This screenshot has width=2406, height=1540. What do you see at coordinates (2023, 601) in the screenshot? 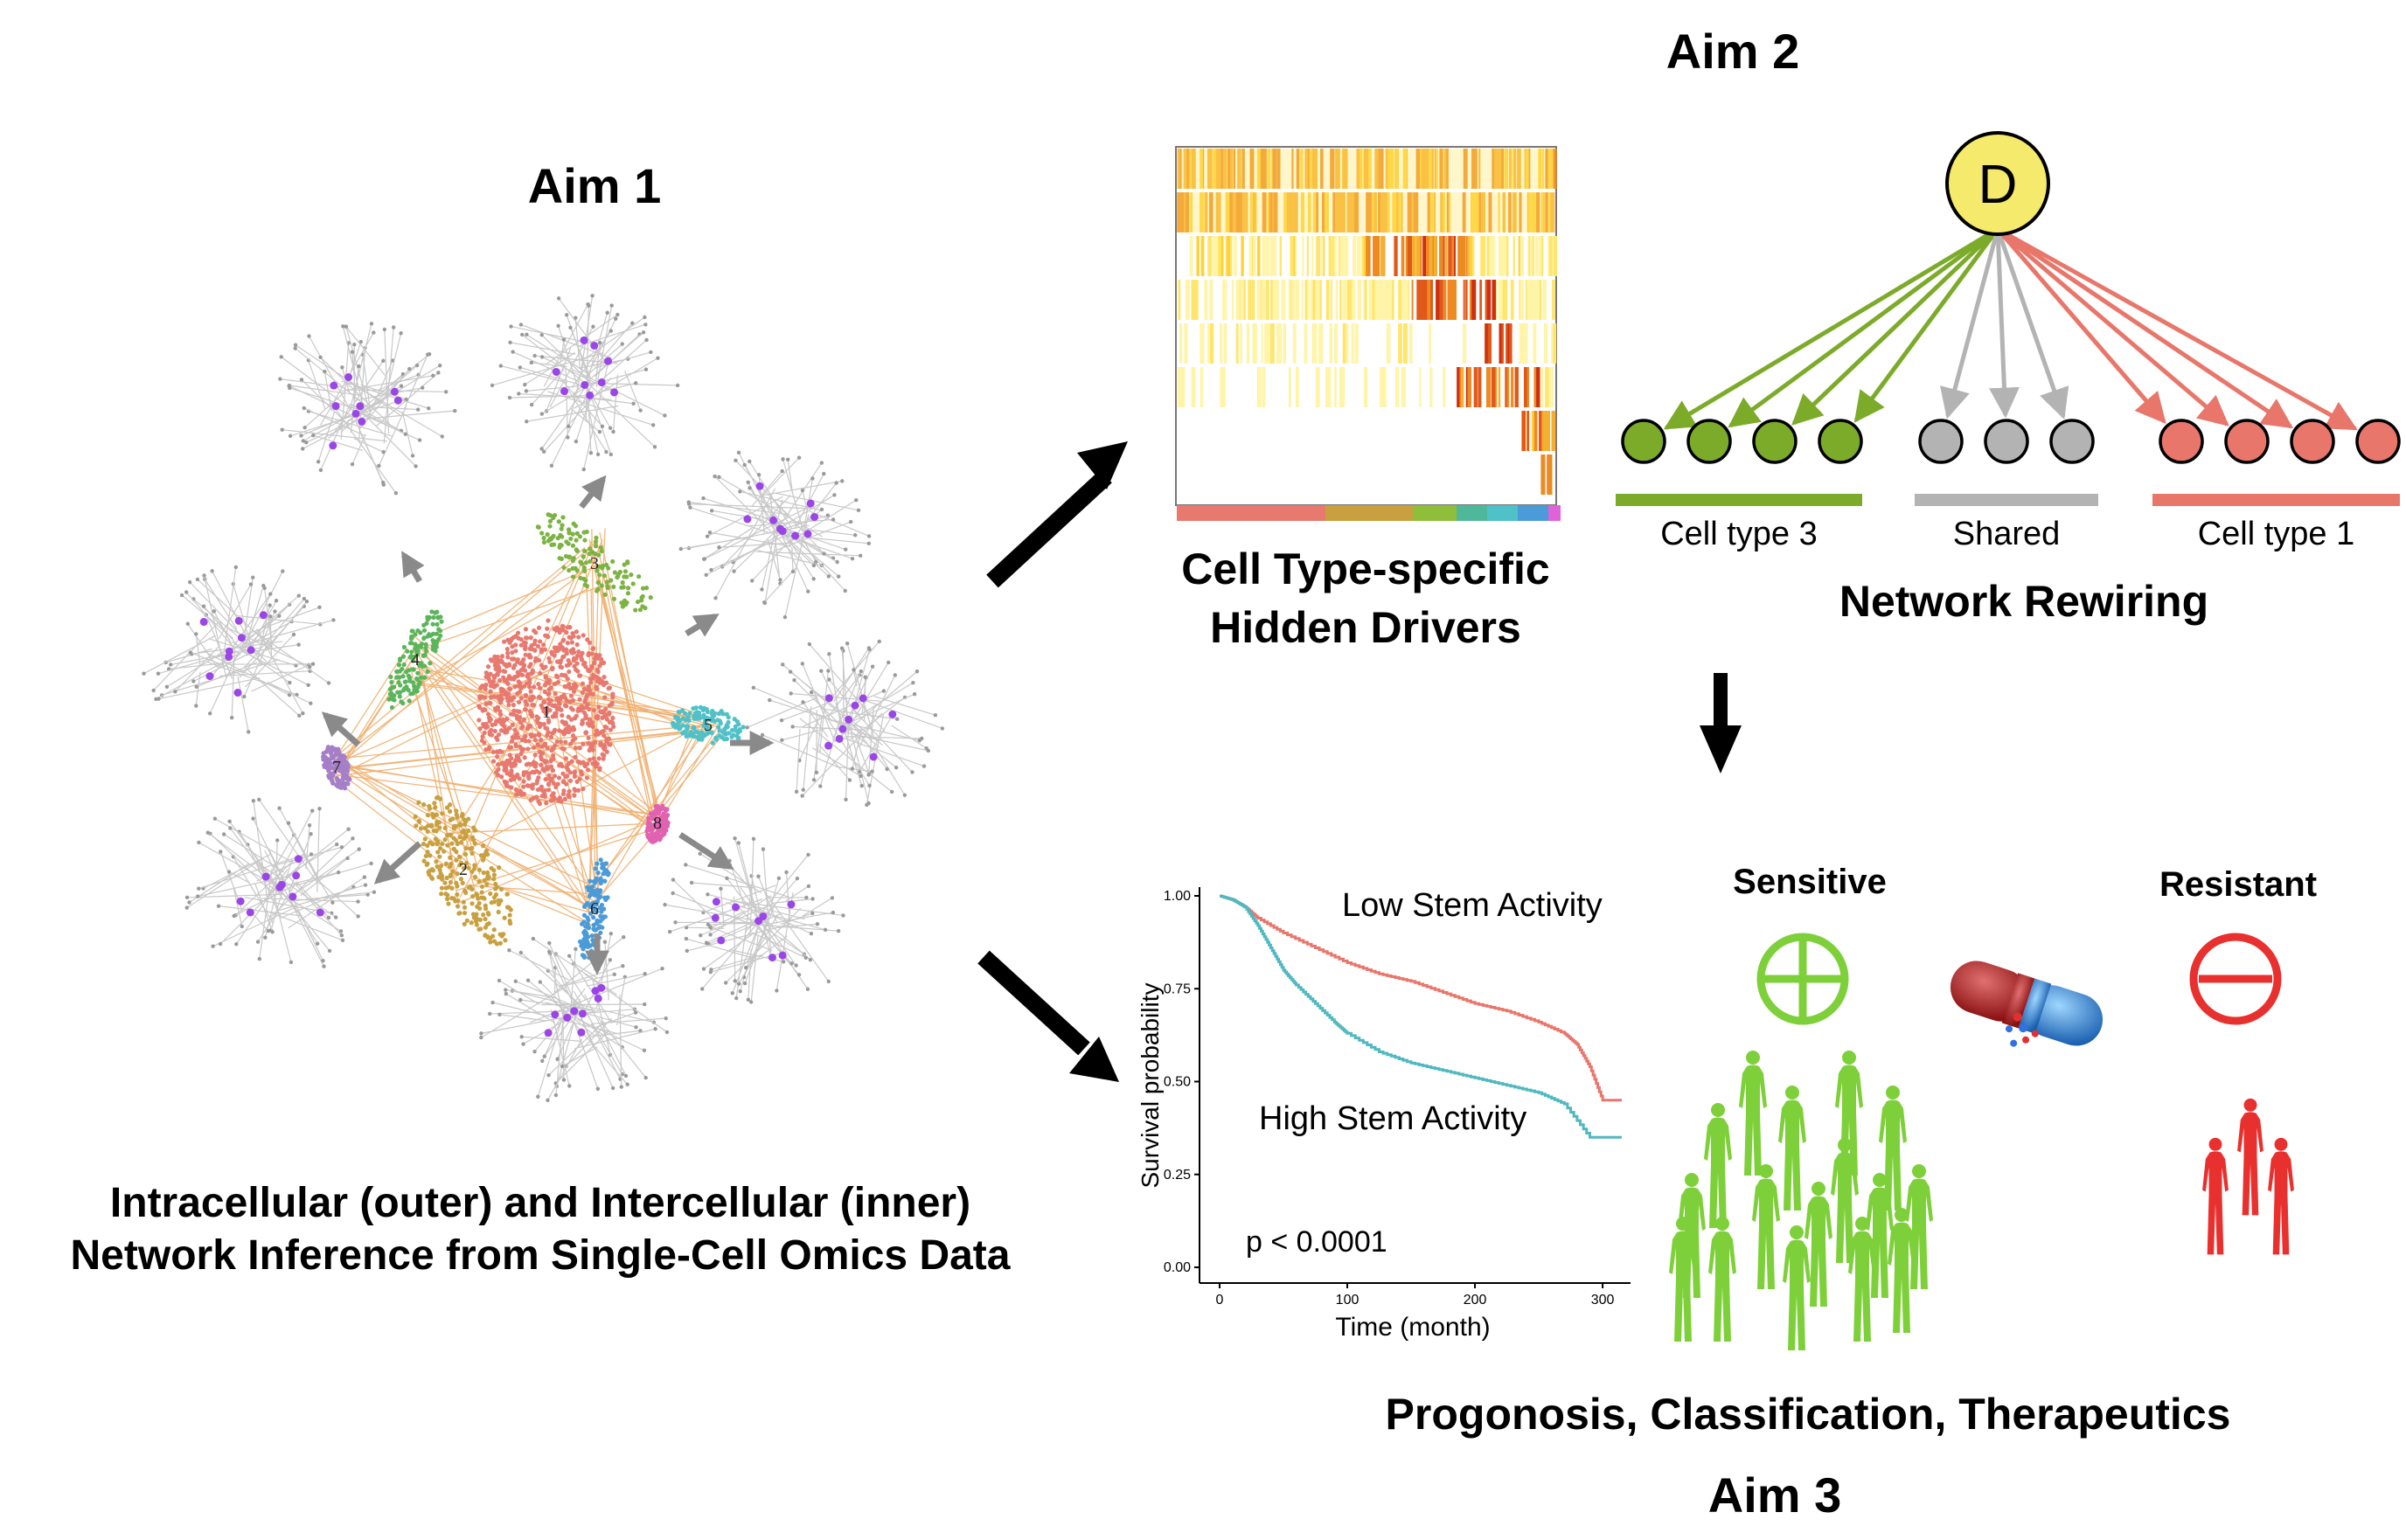
I see `rewiring-title: Network Rewiring` at bounding box center [2023, 601].